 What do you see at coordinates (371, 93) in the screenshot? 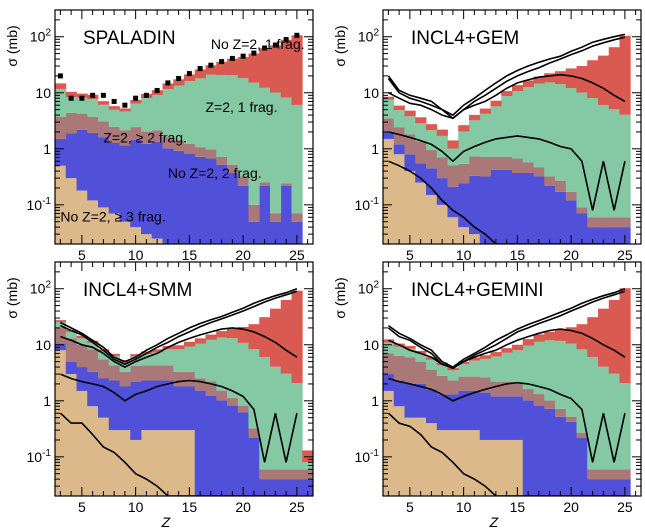
I see `y-tick-label: 10` at bounding box center [371, 93].